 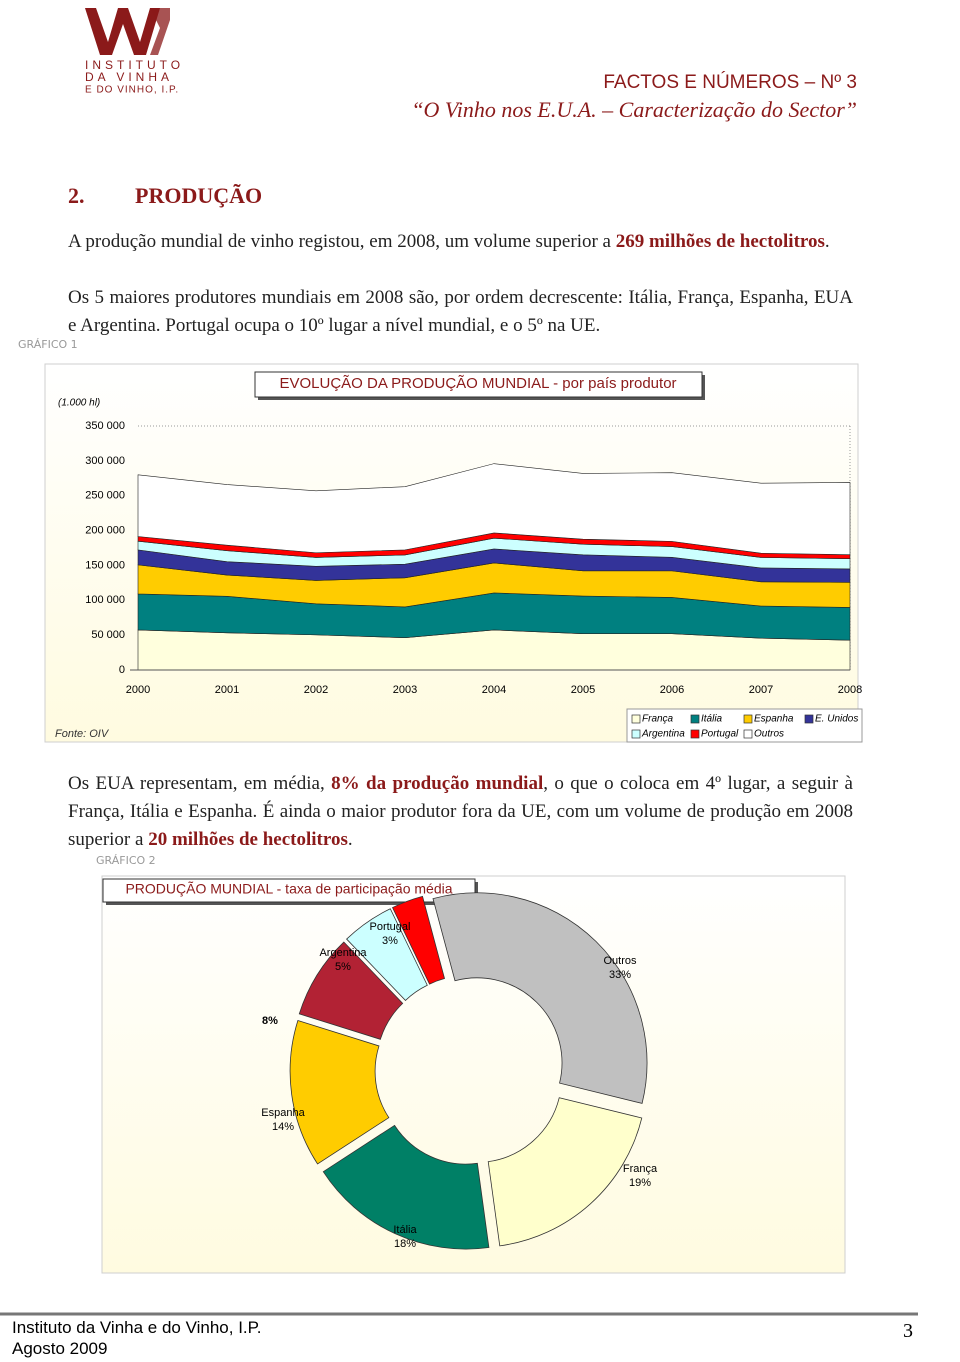 What do you see at coordinates (82, 734) in the screenshot?
I see `source: Fonte: OIV` at bounding box center [82, 734].